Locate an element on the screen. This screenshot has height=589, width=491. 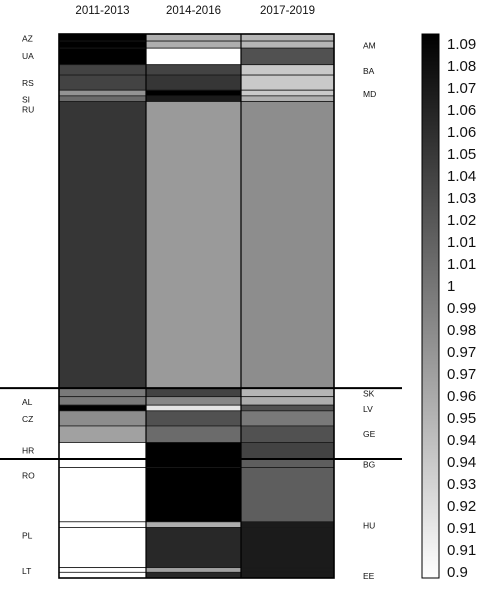
row-label-BA: BA is located at coordinates (369, 71).